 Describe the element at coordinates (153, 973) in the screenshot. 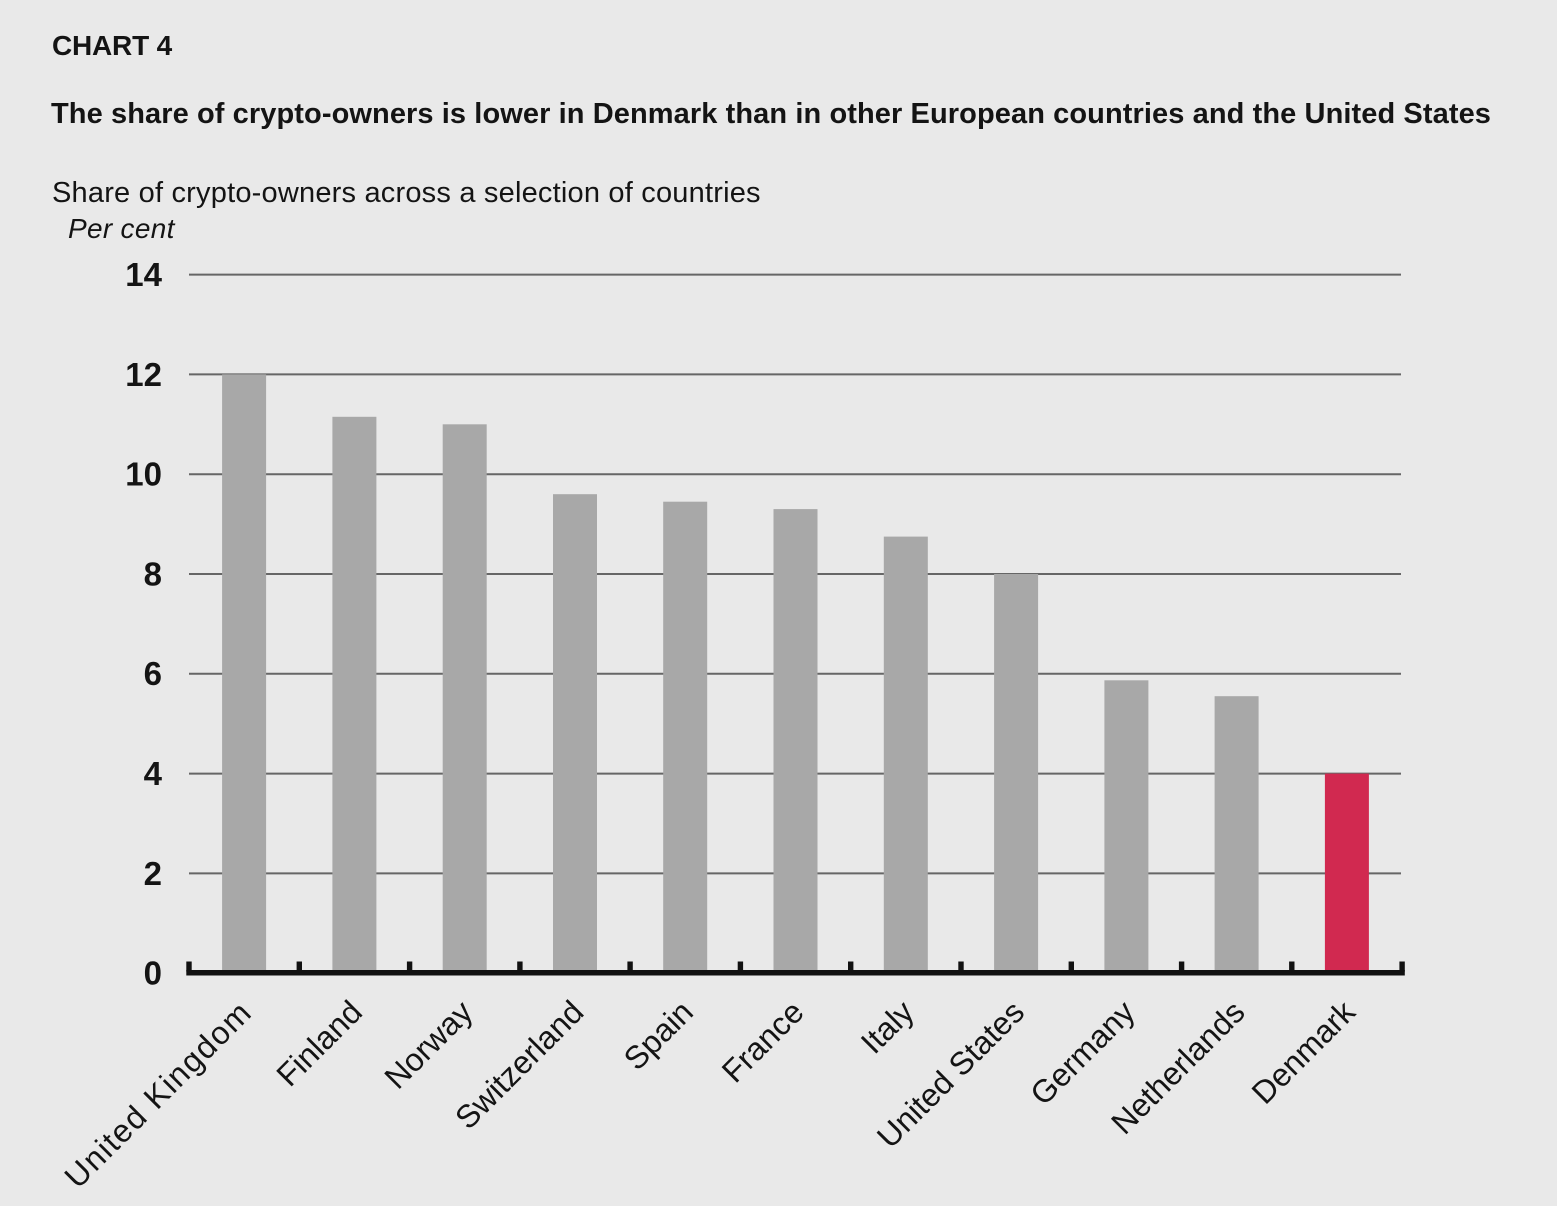

I see `svg-text: 0` at that location.